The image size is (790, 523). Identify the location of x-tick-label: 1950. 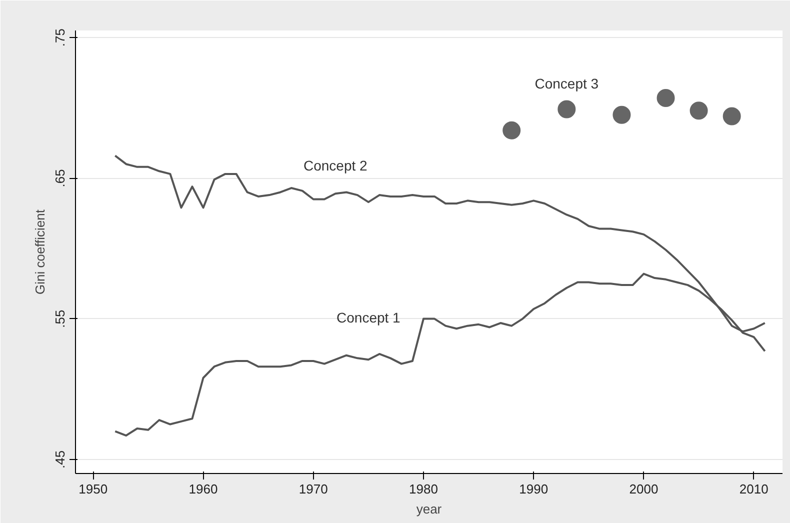
(93, 489).